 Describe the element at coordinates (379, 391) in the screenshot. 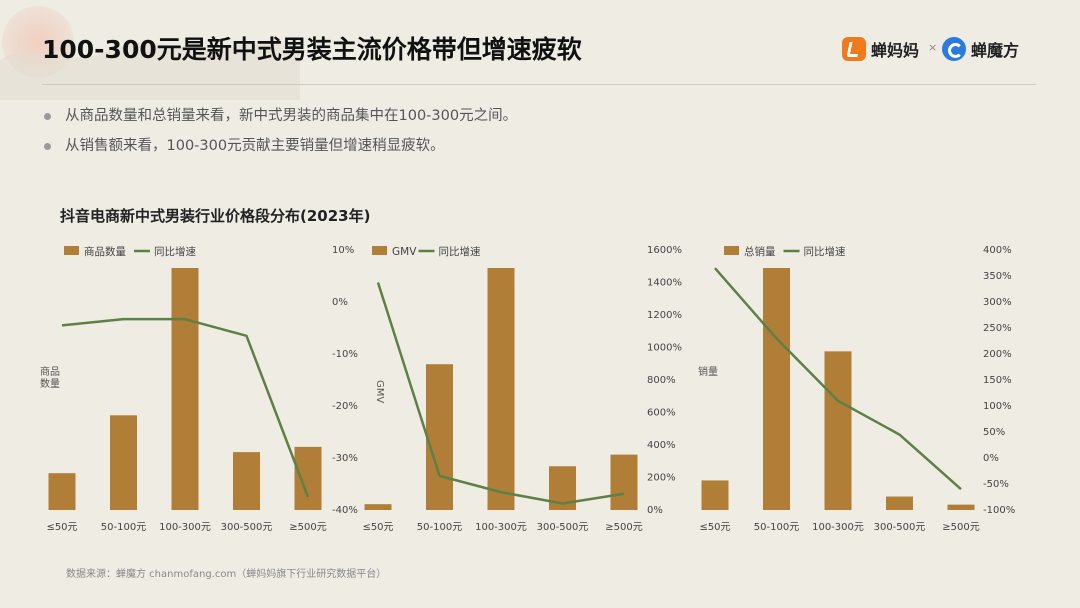

I see `y-axis-label: GMV` at that location.